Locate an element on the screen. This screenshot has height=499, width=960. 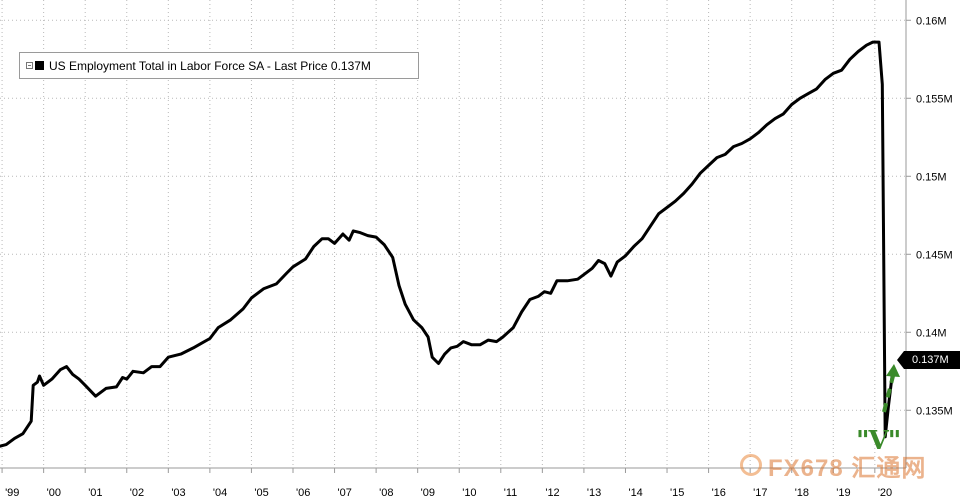
x-tick-label: '03 is located at coordinates (178, 493).